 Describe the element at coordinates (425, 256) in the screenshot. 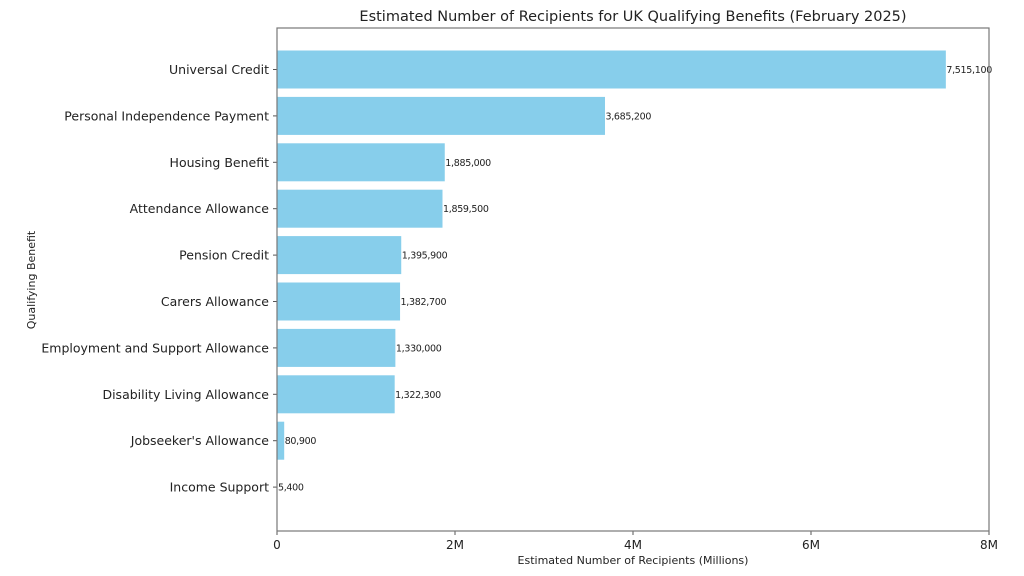

I see `data-label: 1,395,900` at that location.